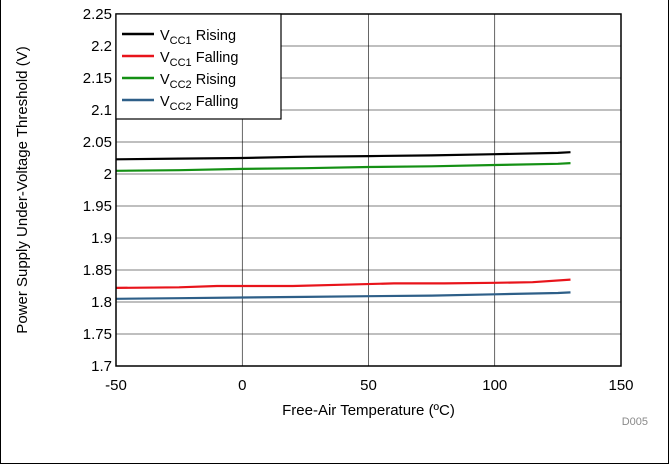 This screenshot has width=671, height=466. I want to click on x-tick-label-2: 50, so click(368, 385).